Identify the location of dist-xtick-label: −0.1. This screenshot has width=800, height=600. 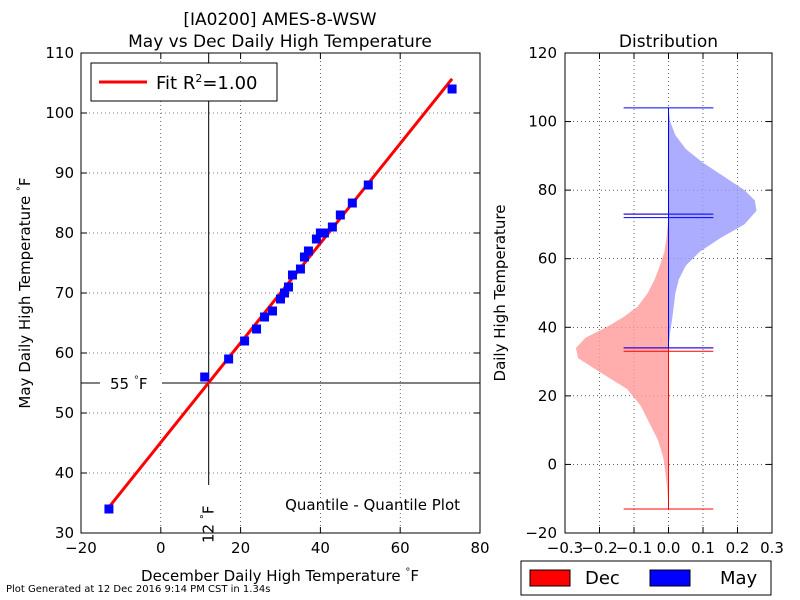
(634, 548).